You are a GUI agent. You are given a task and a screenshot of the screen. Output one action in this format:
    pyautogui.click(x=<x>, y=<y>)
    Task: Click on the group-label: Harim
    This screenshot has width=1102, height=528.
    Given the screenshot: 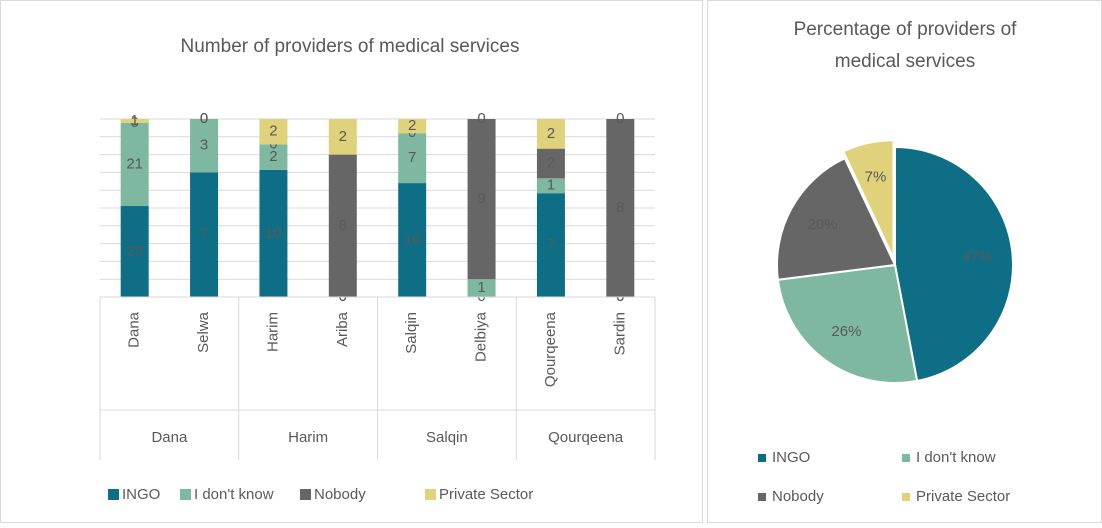 What is the action you would take?
    pyautogui.click(x=308, y=437)
    